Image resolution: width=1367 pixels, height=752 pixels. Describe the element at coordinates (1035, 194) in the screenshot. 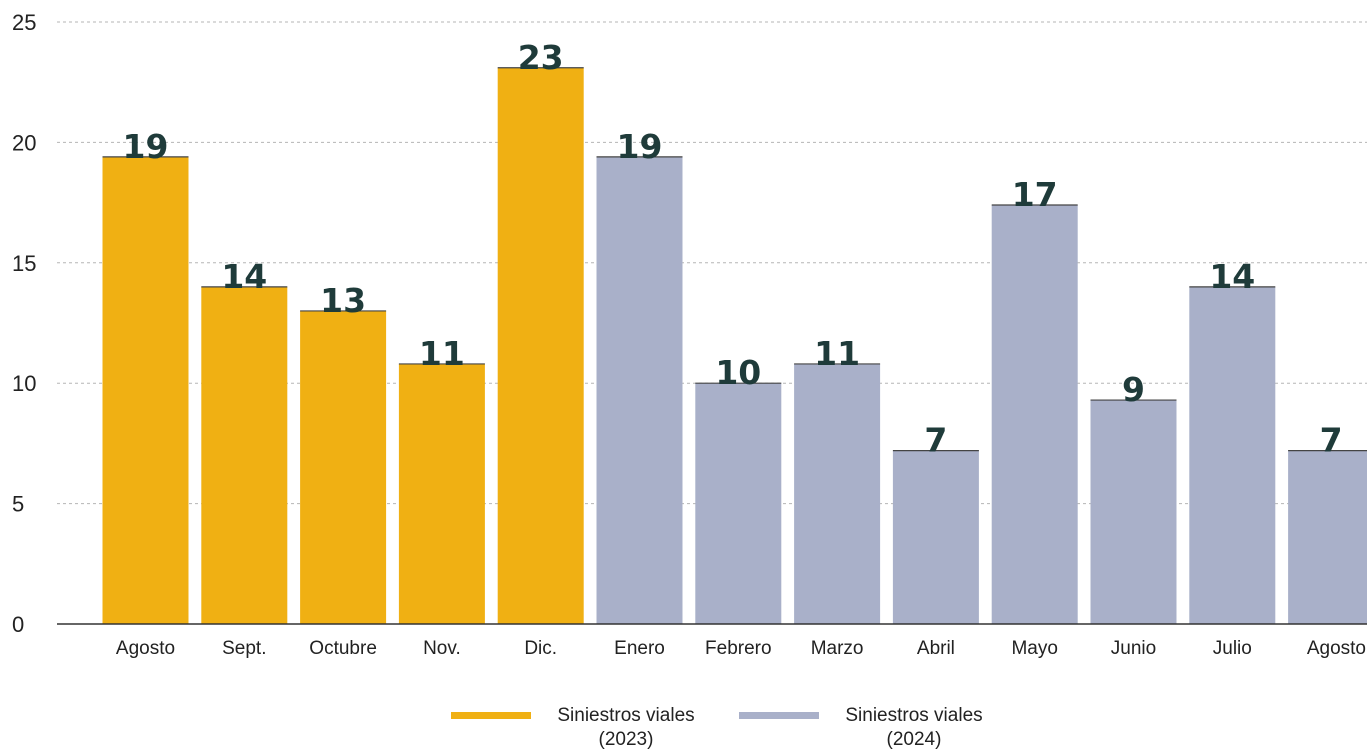

I see `data-label: 17` at that location.